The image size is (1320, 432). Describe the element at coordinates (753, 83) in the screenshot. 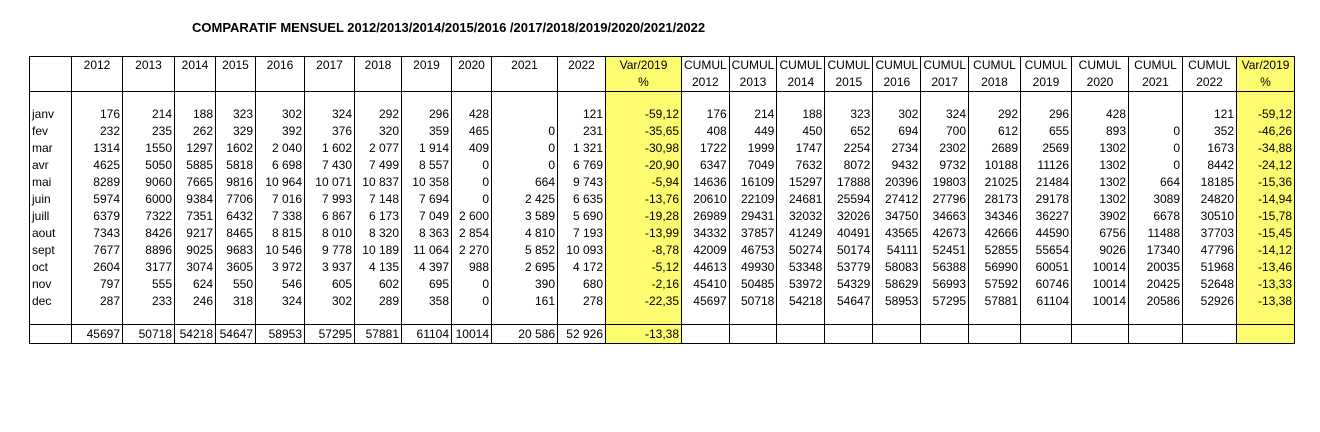

I see `table-cell: 2013` at that location.